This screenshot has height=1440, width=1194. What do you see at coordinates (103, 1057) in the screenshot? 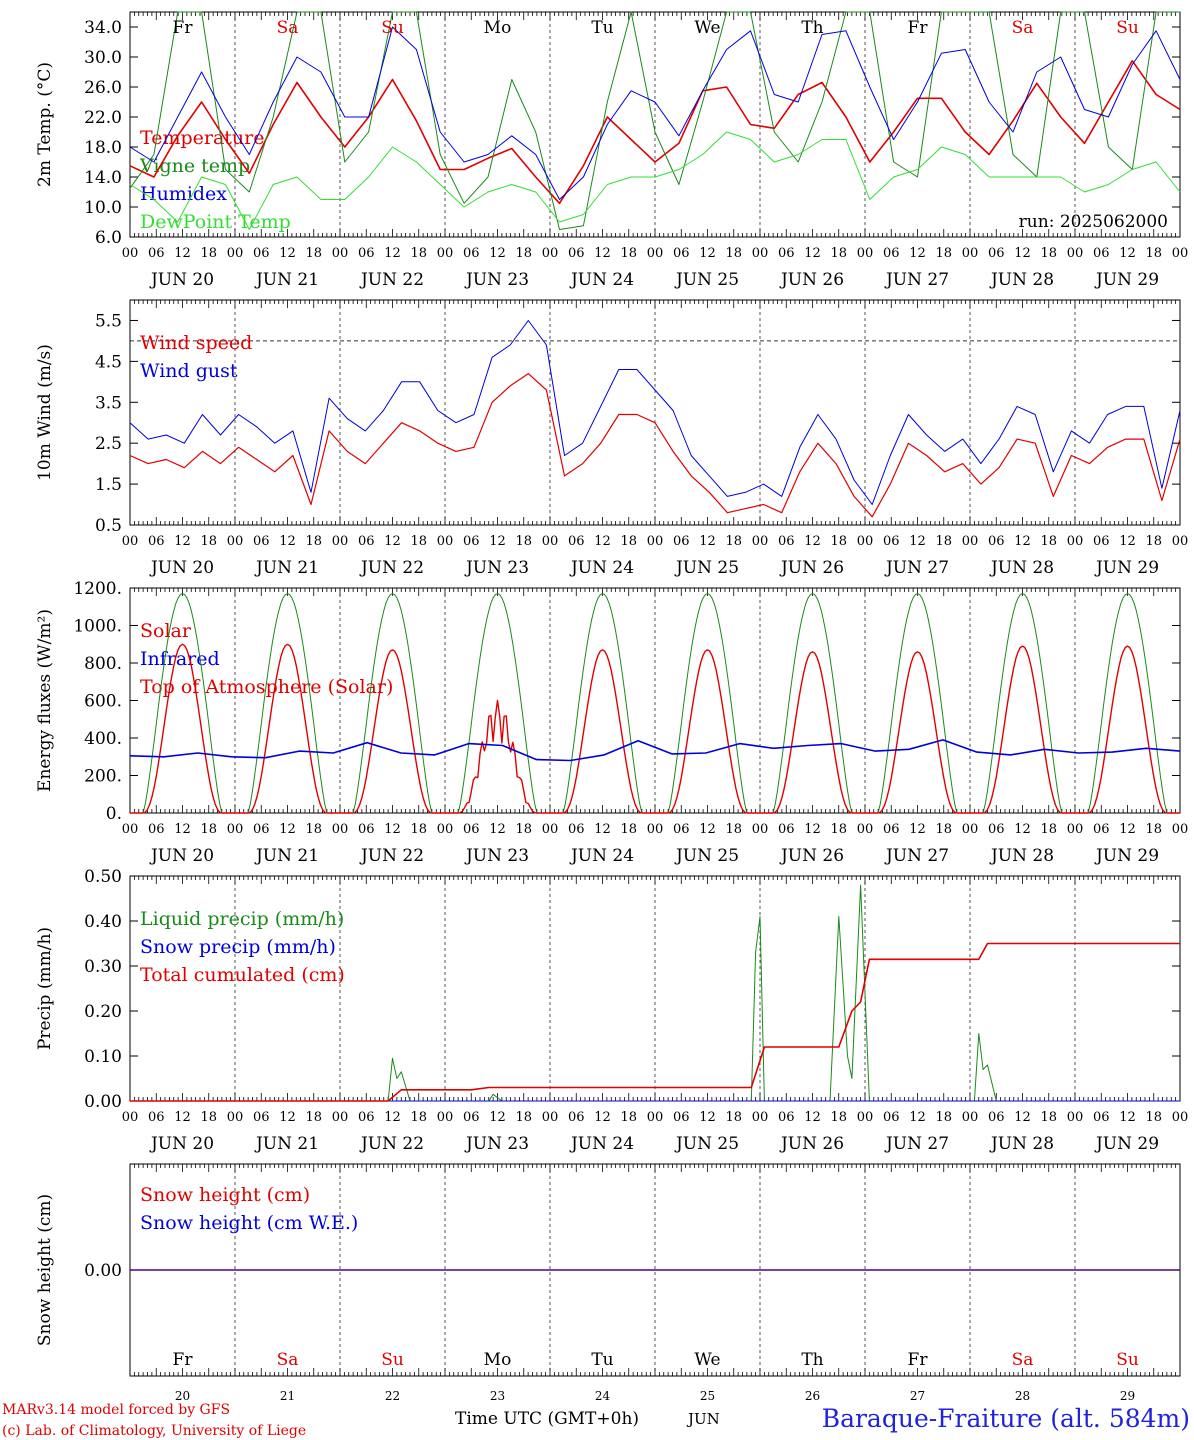
I see `y-tick-label: 0.10` at bounding box center [103, 1057].